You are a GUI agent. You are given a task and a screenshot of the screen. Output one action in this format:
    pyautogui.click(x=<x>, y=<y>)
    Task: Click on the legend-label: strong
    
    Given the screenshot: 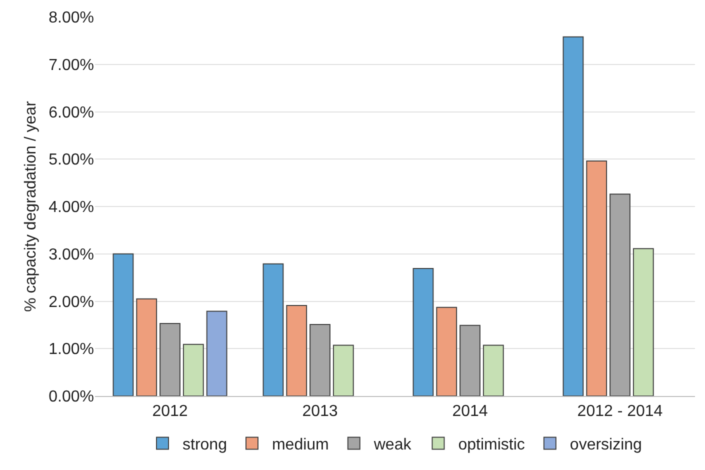 What is the action you would take?
    pyautogui.click(x=204, y=445)
    